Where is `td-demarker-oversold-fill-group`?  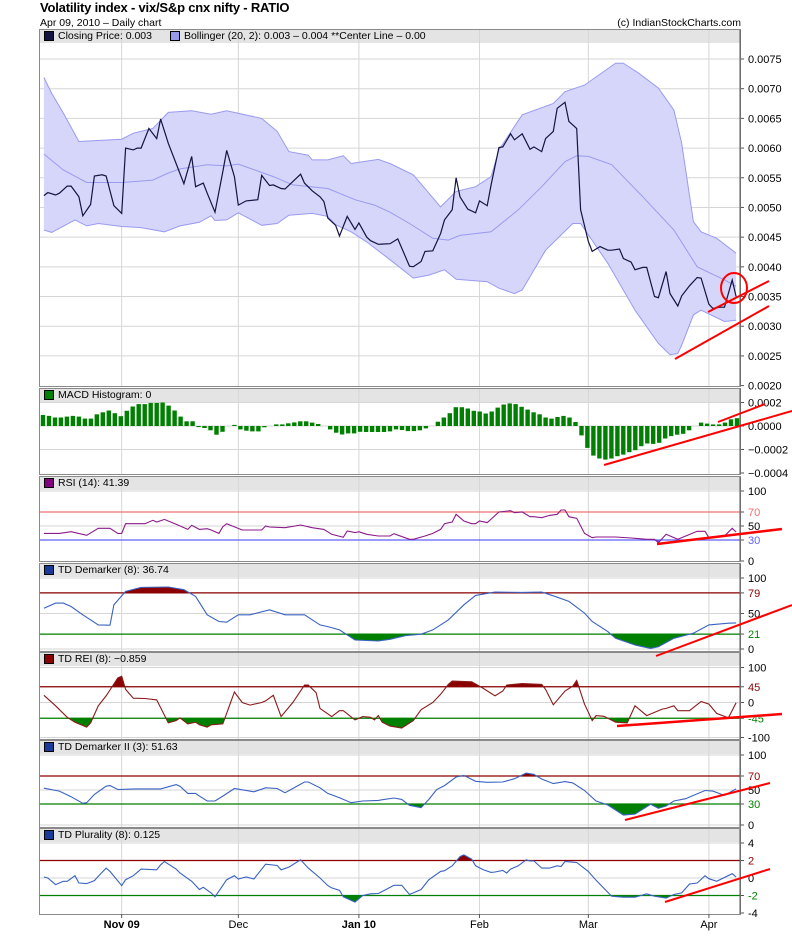
td-demarker-oversold-fill-group is located at coordinates (390, 641).